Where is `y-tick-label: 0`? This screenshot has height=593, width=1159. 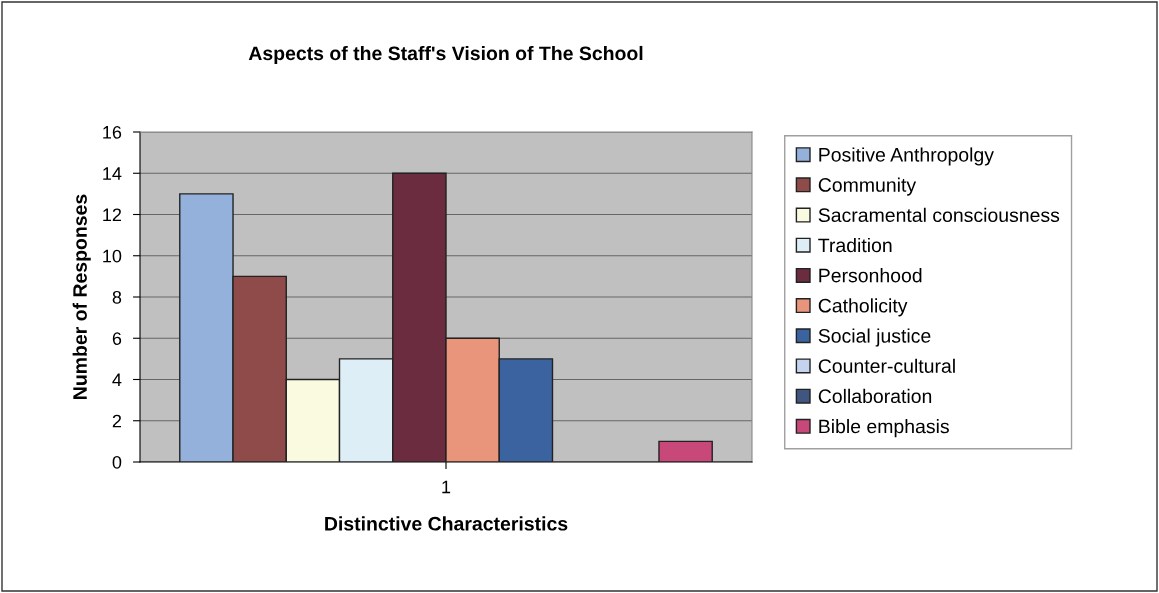
y-tick-label: 0 is located at coordinates (117, 462).